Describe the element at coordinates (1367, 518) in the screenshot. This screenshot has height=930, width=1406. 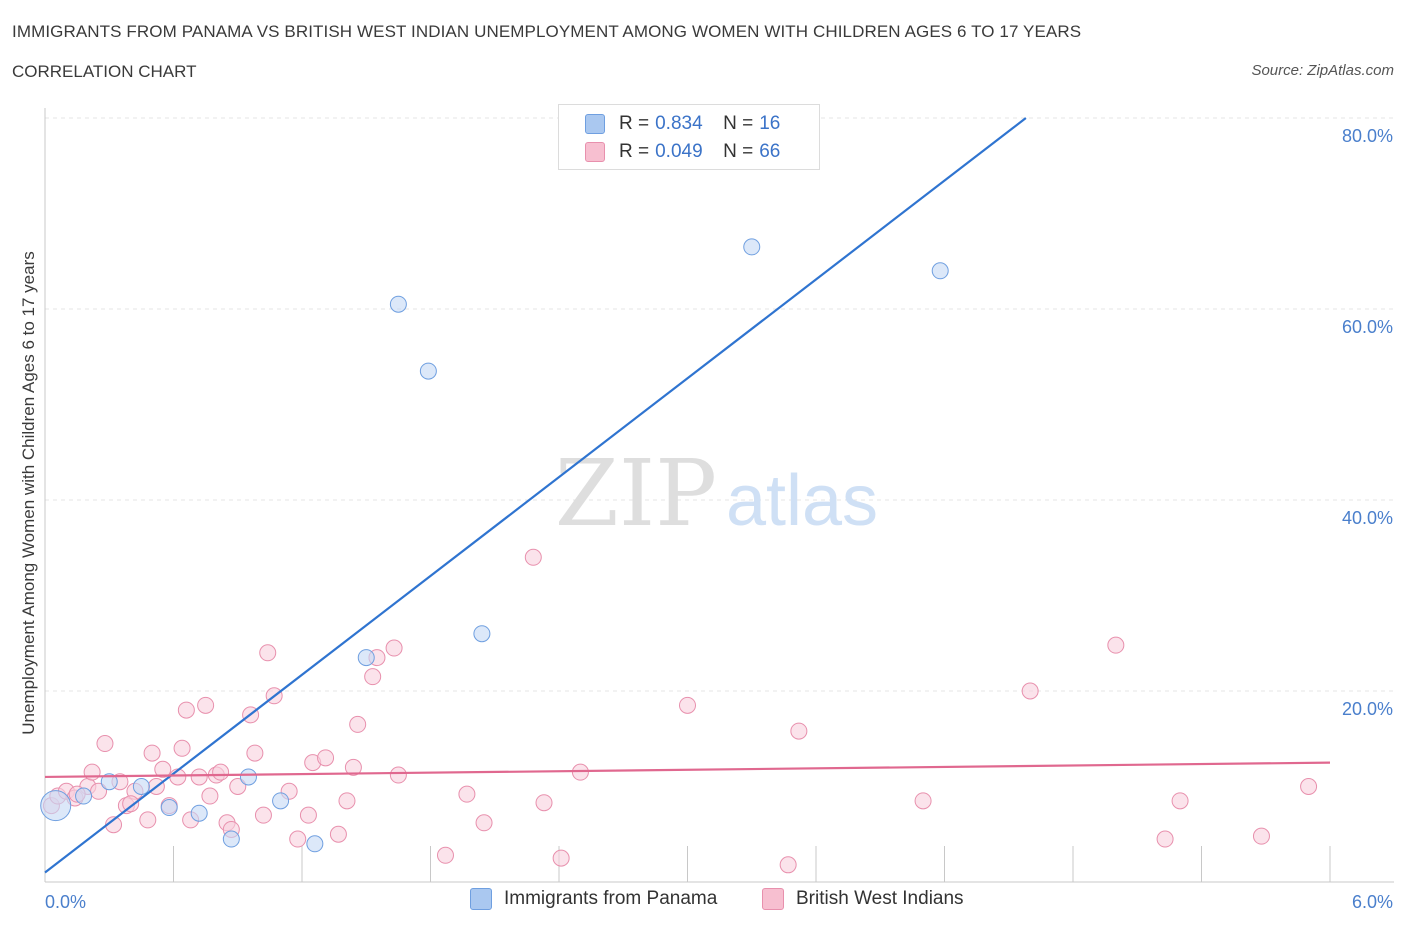
I see `y-tick-label: 40.0%` at that location.